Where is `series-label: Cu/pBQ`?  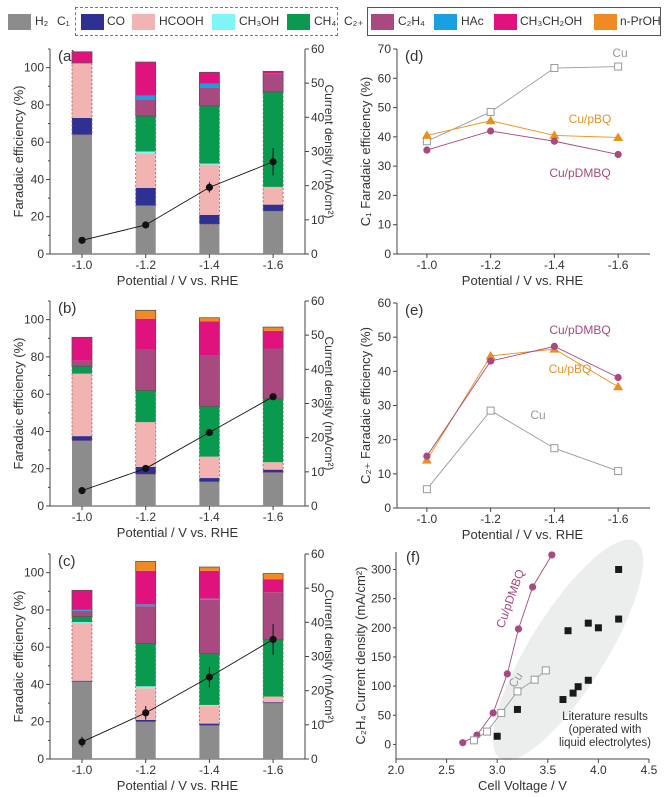
series-label: Cu/pBQ is located at coordinates (570, 369).